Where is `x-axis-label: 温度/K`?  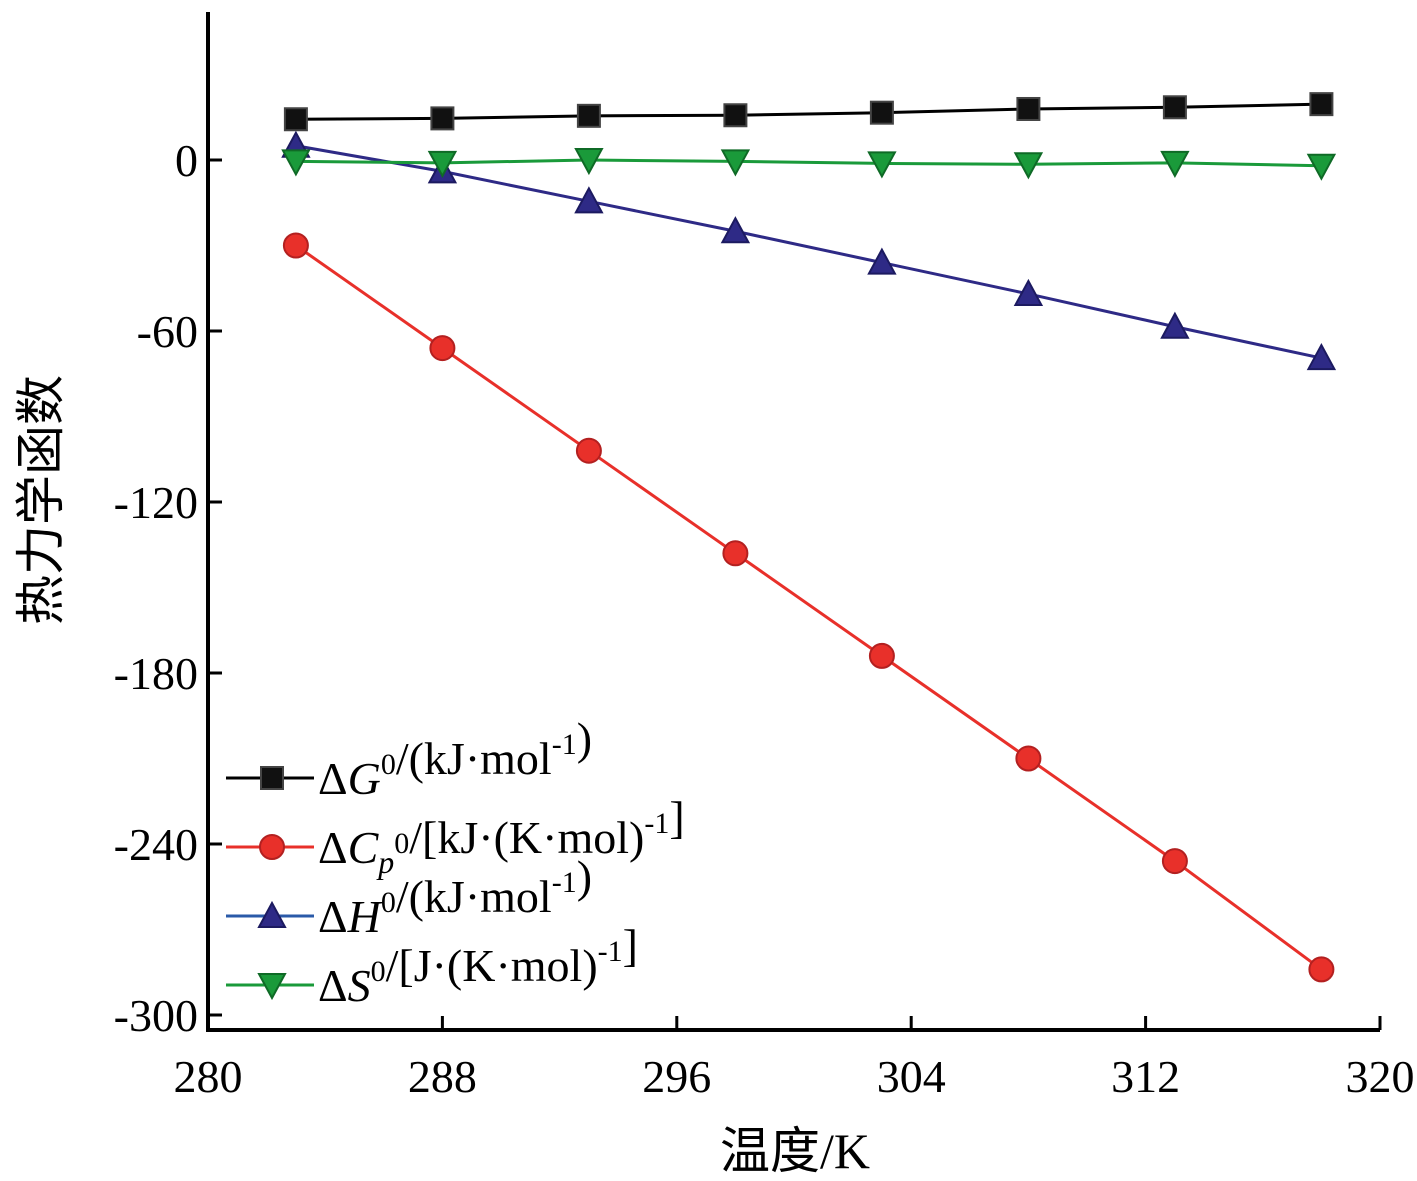
x-axis-label: 温度/K is located at coordinates (795, 1151).